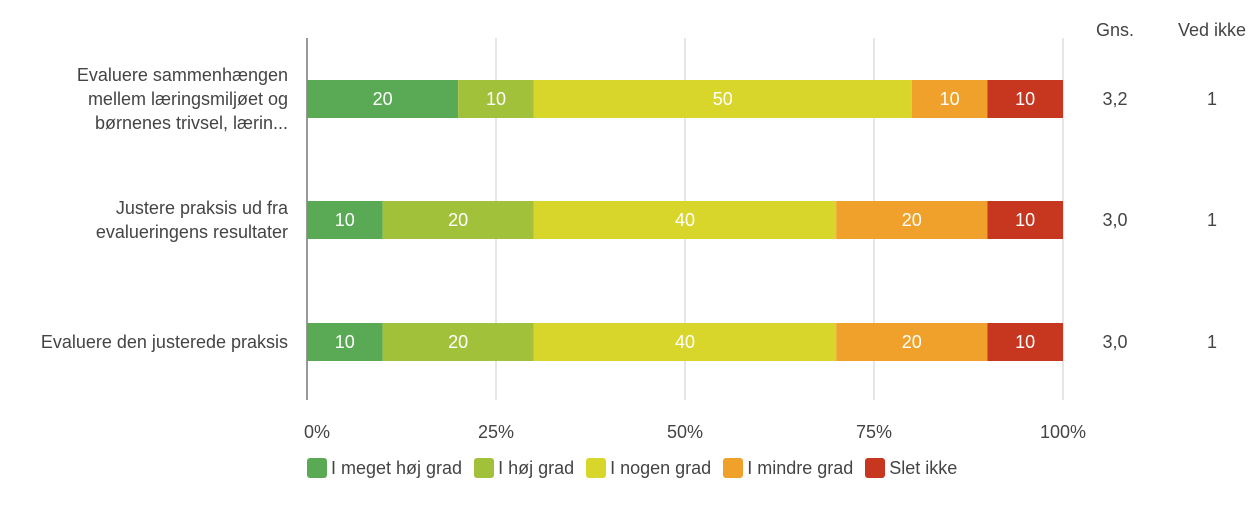  Describe the element at coordinates (1063, 432) in the screenshot. I see `x-tick-label: 100%` at that location.